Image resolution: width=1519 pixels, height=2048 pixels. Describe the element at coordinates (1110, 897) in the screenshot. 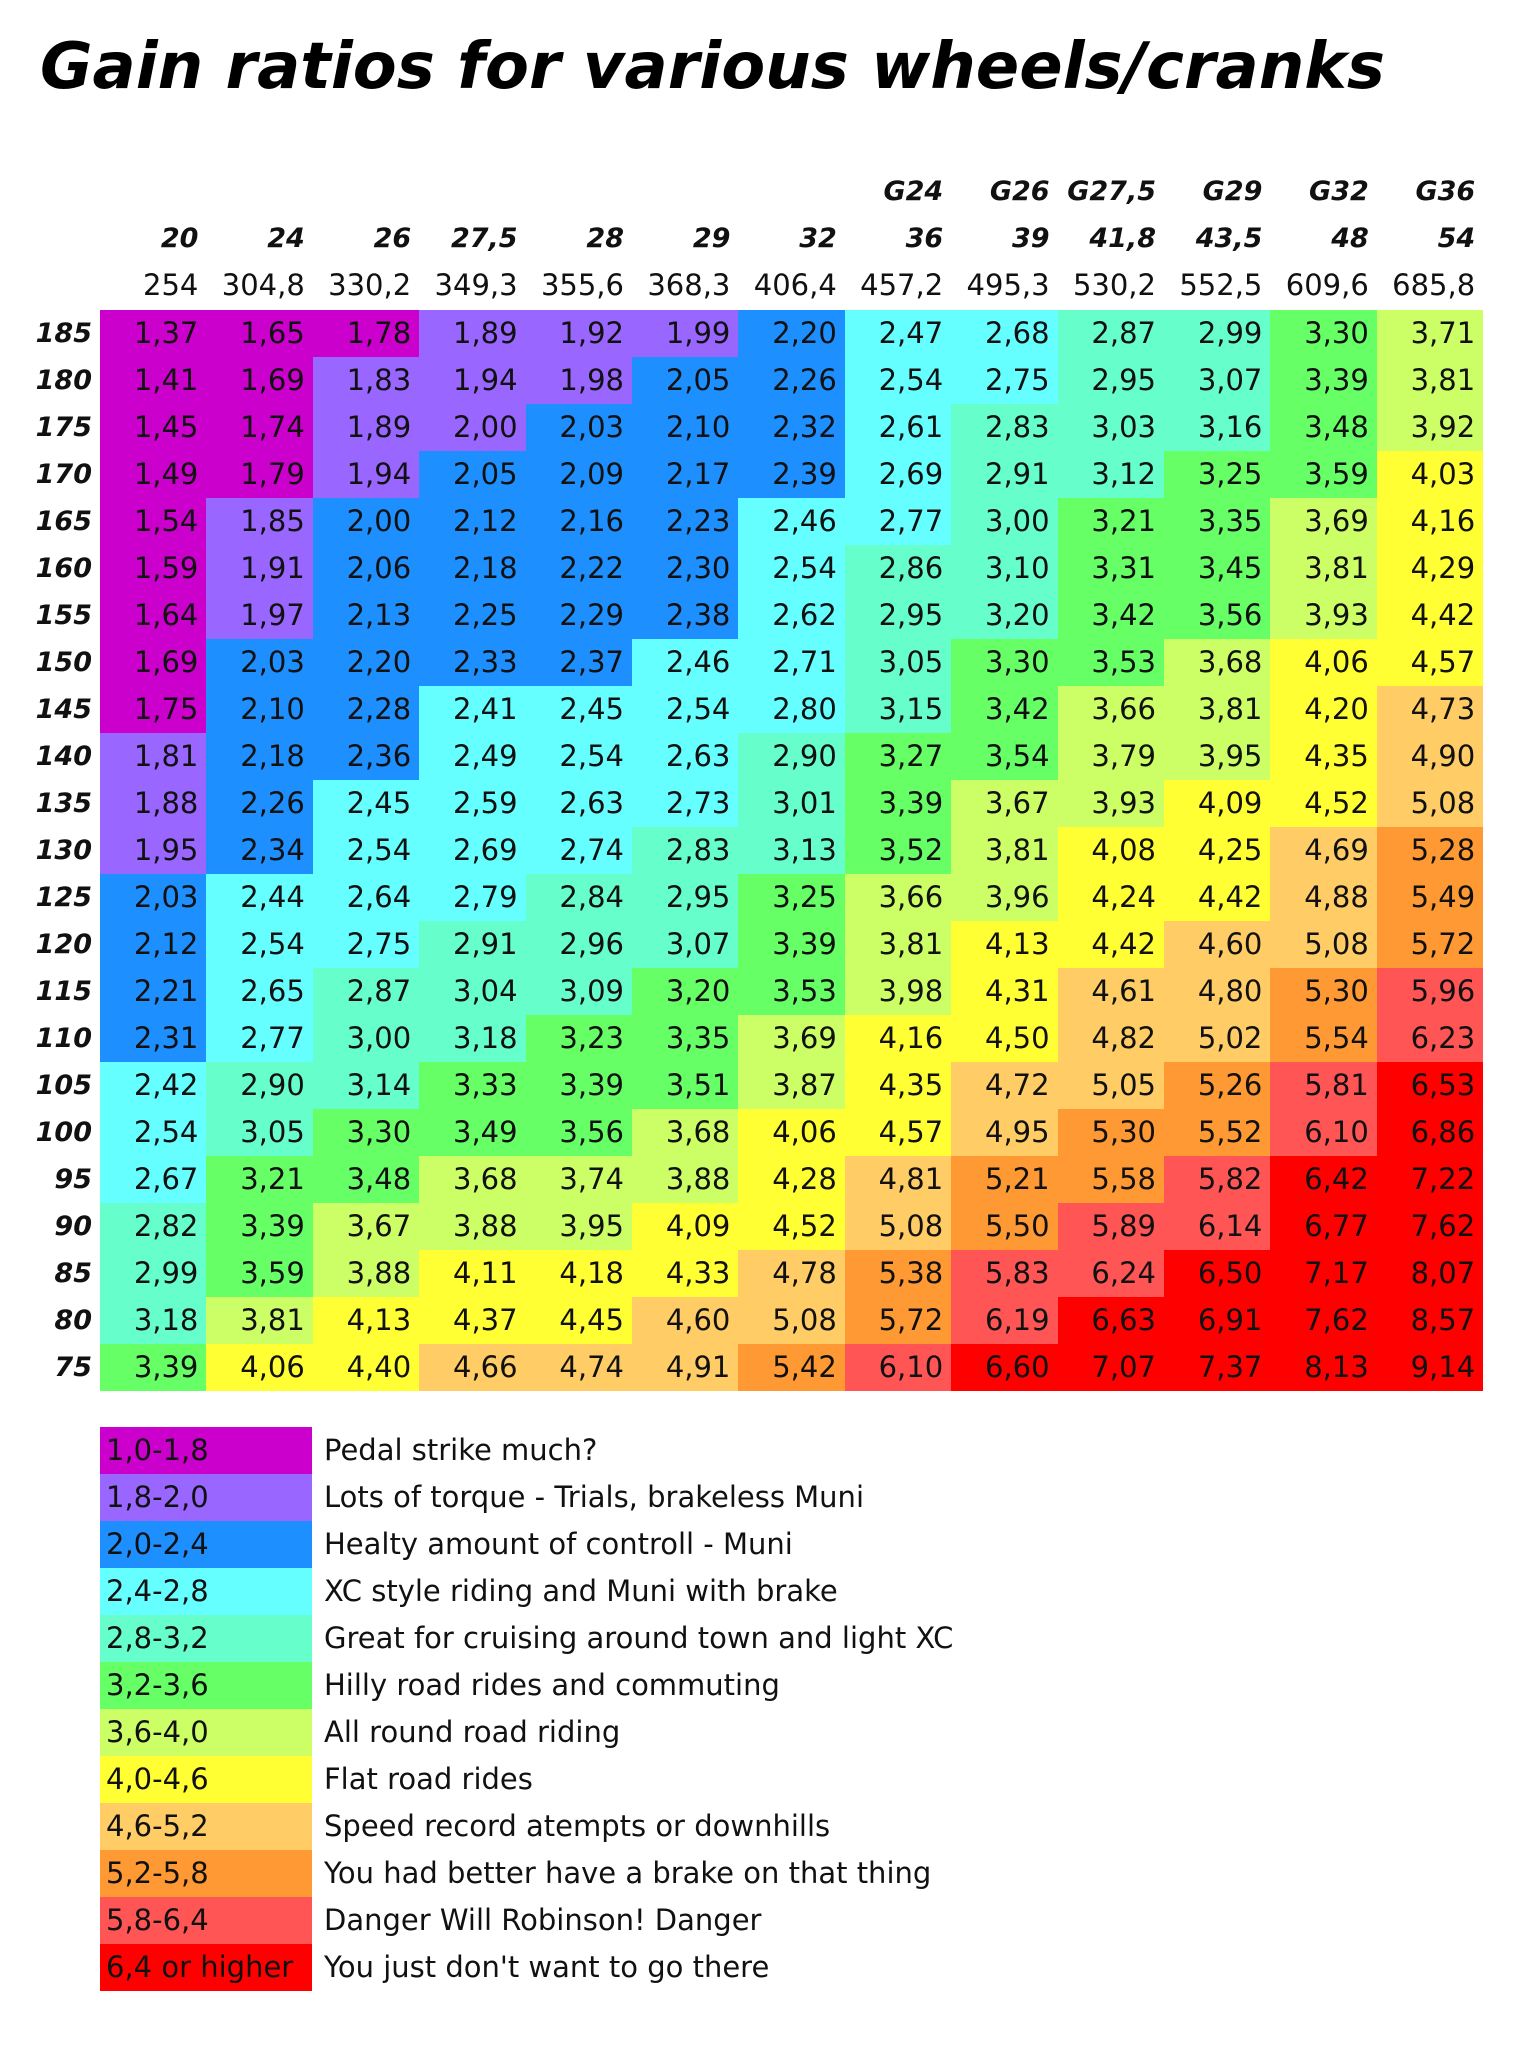

I see `ratio-cell: 4,24` at that location.